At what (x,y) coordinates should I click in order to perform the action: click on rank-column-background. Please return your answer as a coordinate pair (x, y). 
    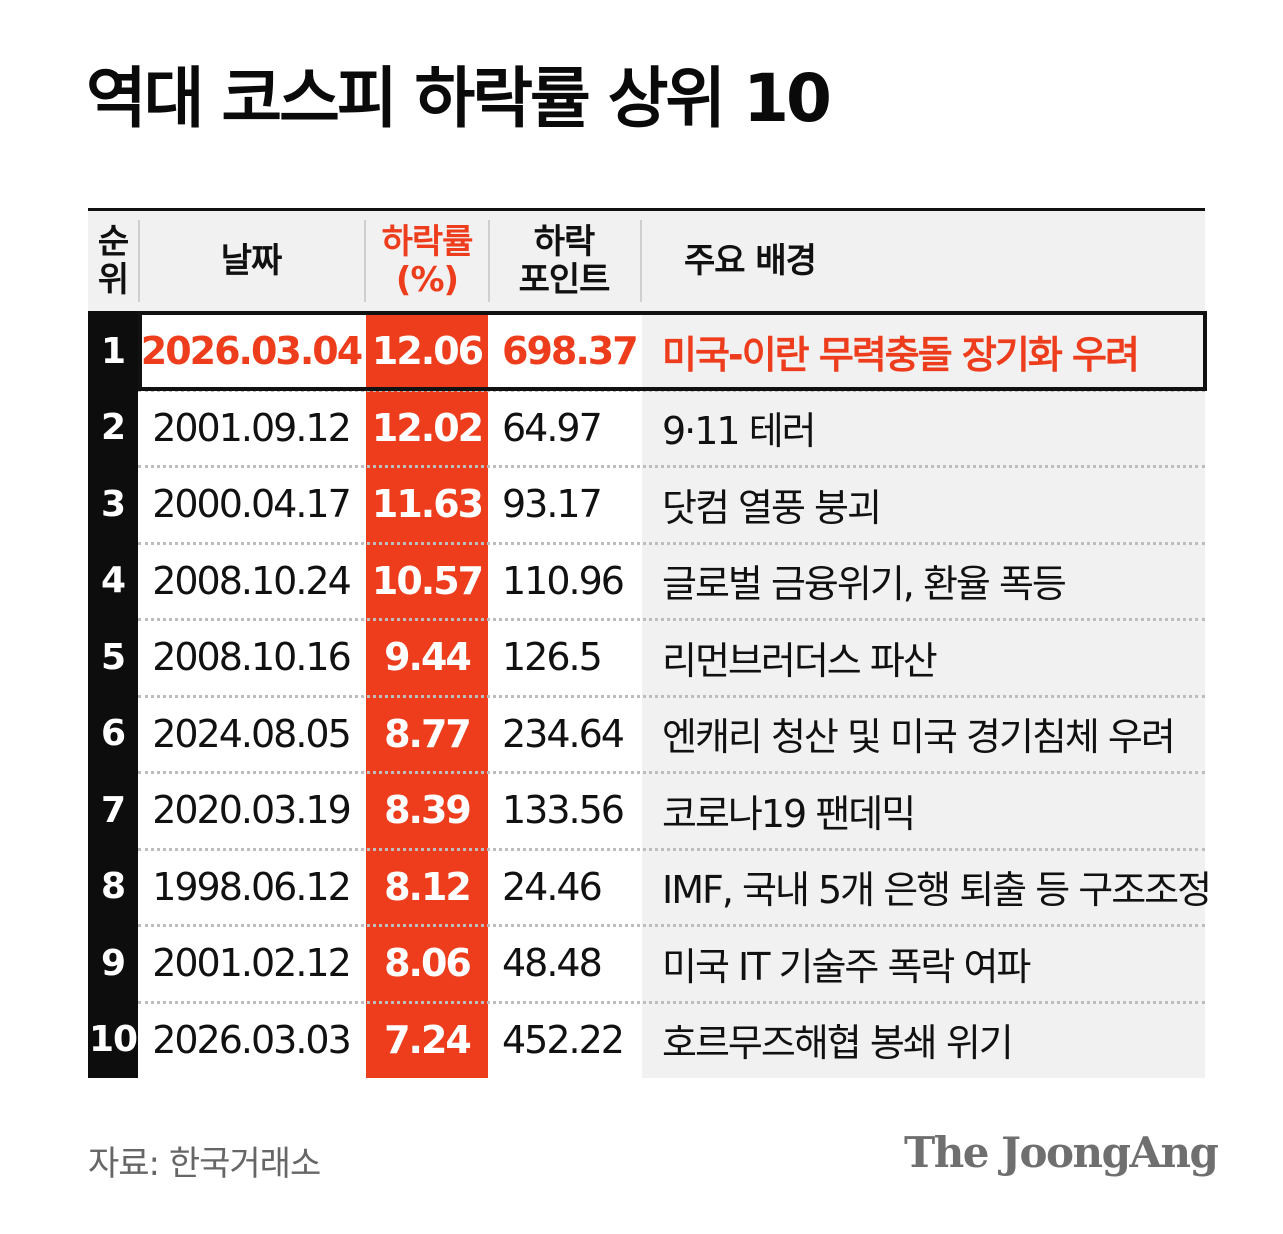
    Looking at the image, I should click on (113, 694).